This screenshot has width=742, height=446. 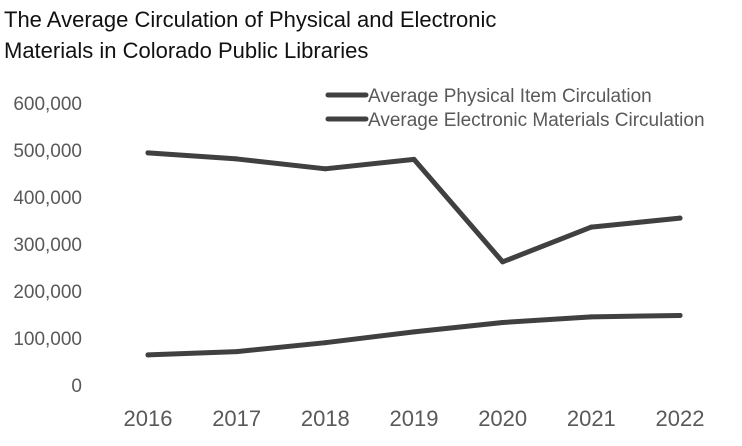 What do you see at coordinates (47, 198) in the screenshot?
I see `y-tick-label: 400,000` at bounding box center [47, 198].